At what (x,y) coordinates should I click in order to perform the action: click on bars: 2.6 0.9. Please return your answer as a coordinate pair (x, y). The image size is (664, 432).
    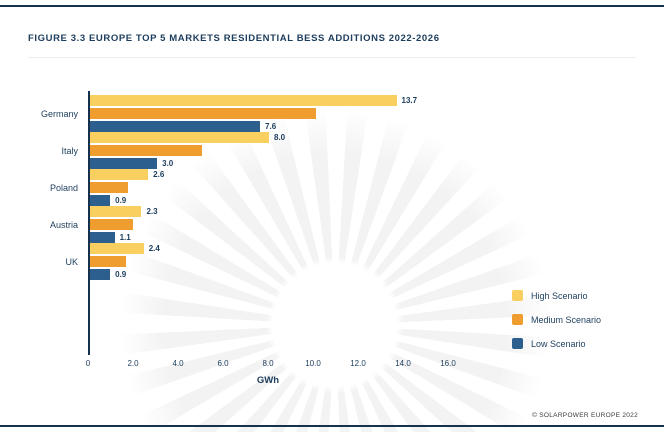
    Looking at the image, I should click on (268, 187).